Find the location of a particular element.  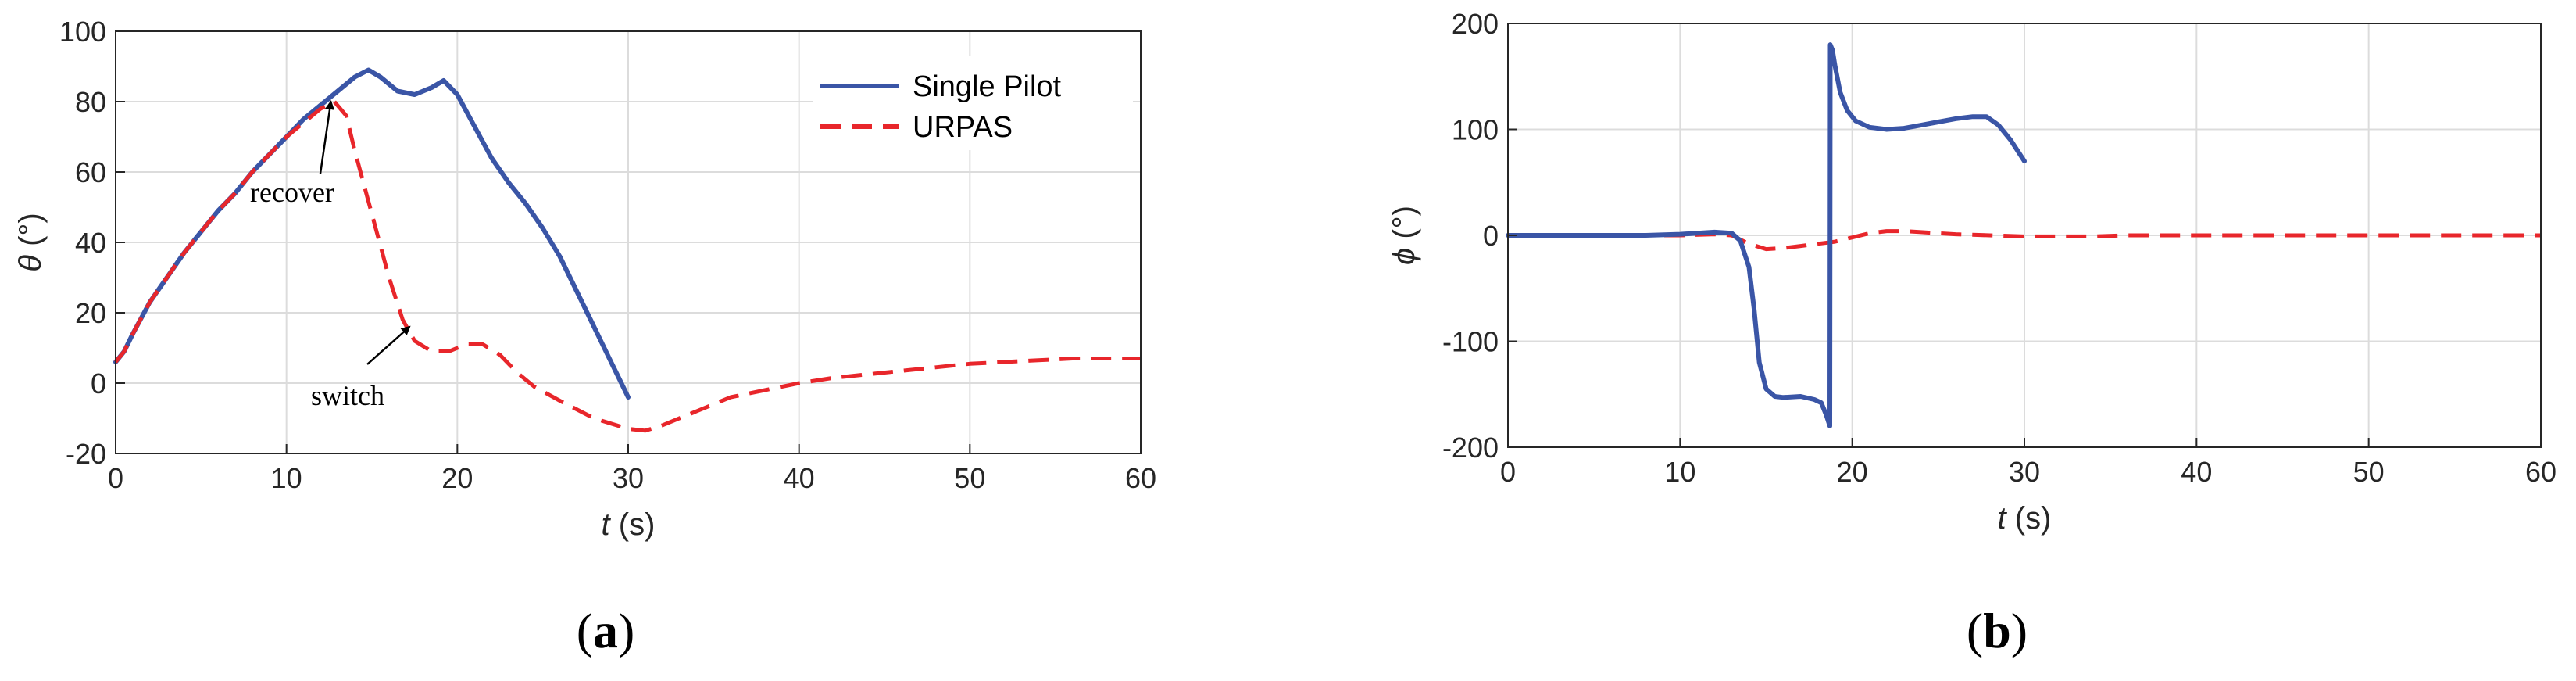

y-tick-labels: -20 0 20 40 60 80 100 is located at coordinates (83, 243).